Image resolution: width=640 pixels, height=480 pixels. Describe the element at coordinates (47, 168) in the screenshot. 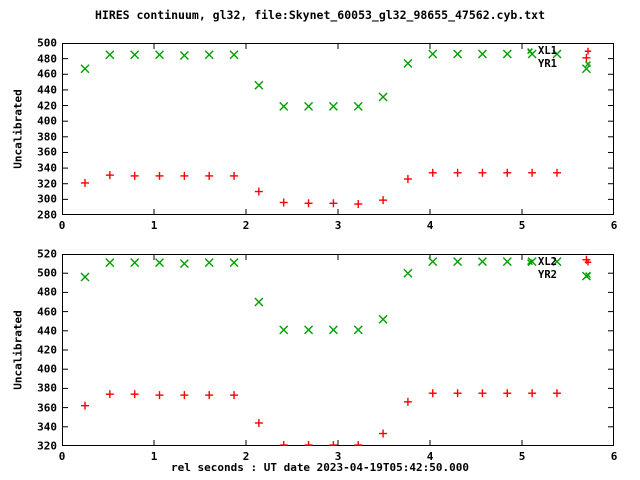

I see `y-axis-tick-label: 340` at that location.